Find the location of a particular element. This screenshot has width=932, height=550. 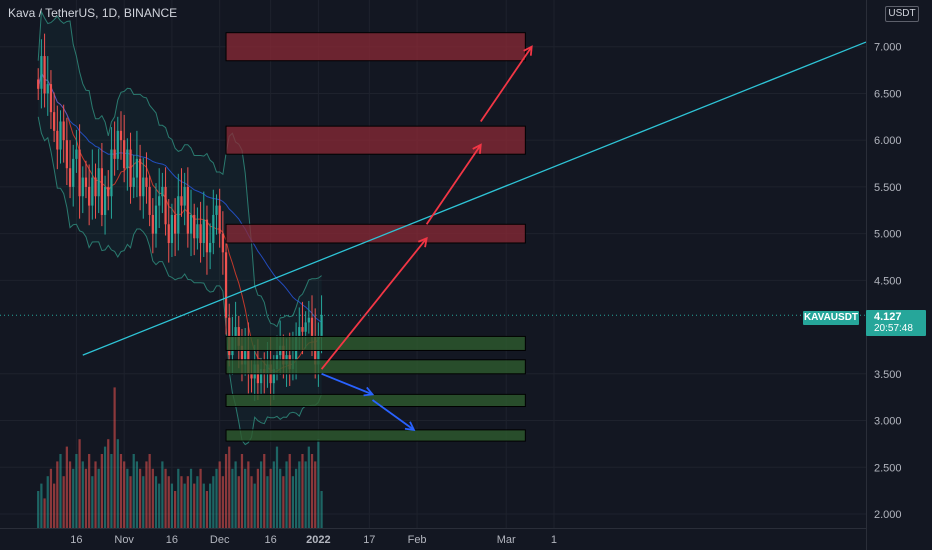

y-tick-label: 6.000 is located at coordinates (888, 141).